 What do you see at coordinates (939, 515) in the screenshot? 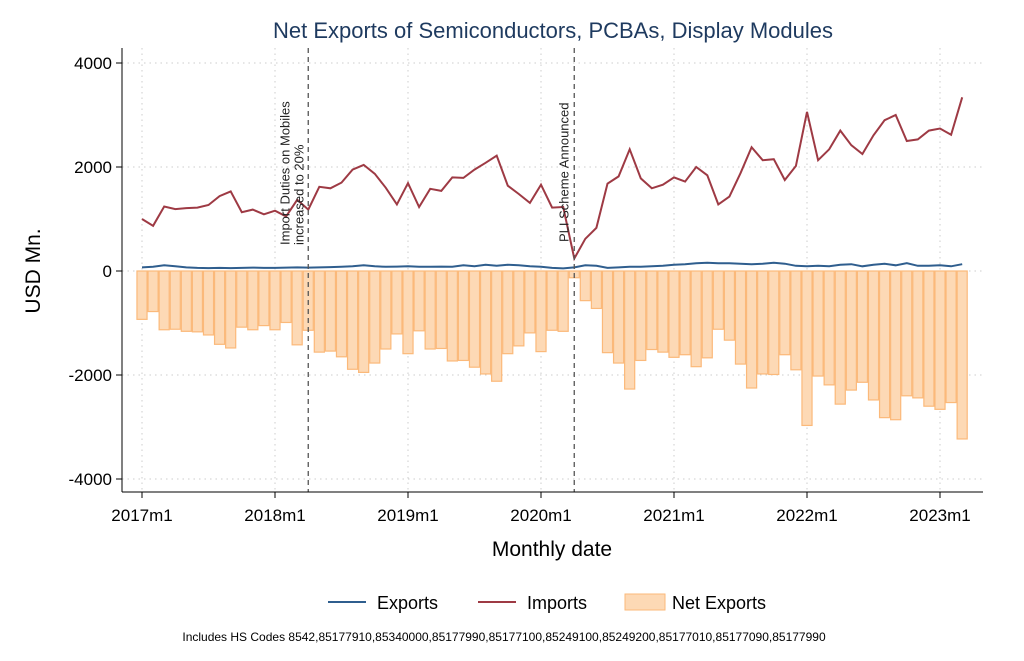
I see `x-tick-label: 2023m1` at bounding box center [939, 515].